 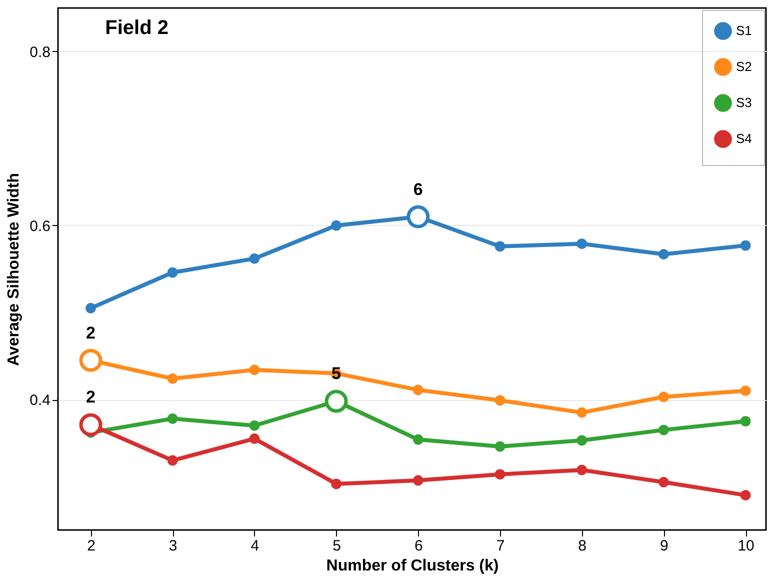 I want to click on y-tick-label: 0.6, so click(x=40, y=226).